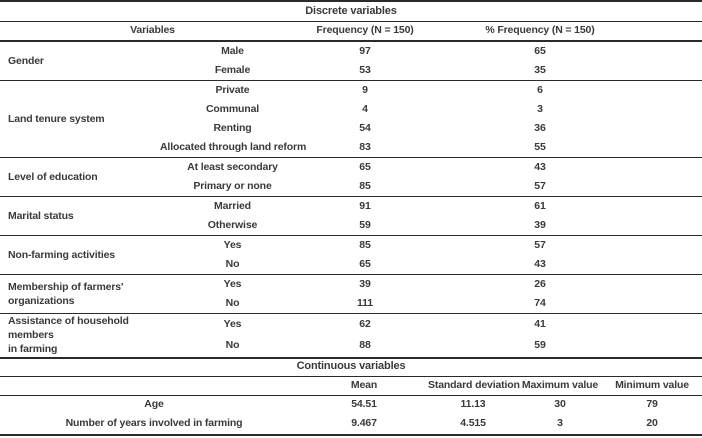 This screenshot has height=438, width=702. What do you see at coordinates (351, 128) in the screenshot?
I see `table-row: Renting 54 36` at bounding box center [351, 128].